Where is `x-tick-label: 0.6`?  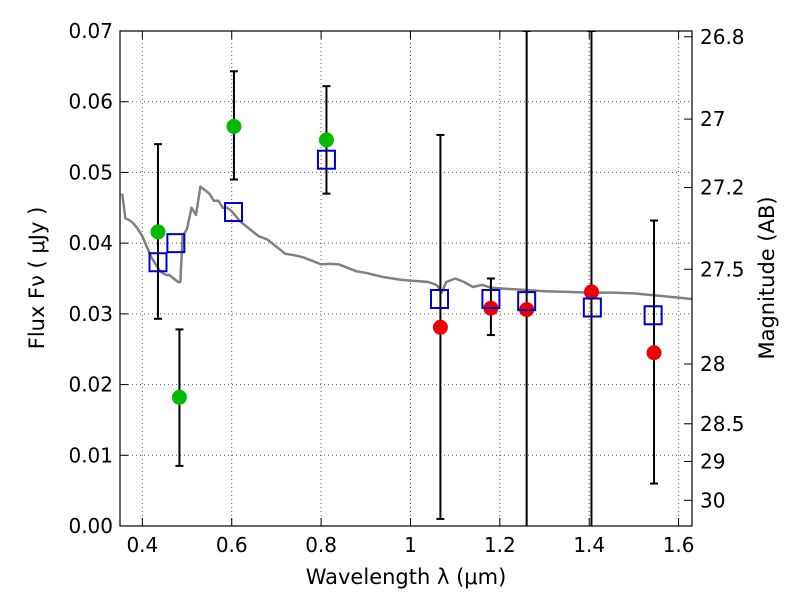 x-tick-label: 0.6 is located at coordinates (232, 545).